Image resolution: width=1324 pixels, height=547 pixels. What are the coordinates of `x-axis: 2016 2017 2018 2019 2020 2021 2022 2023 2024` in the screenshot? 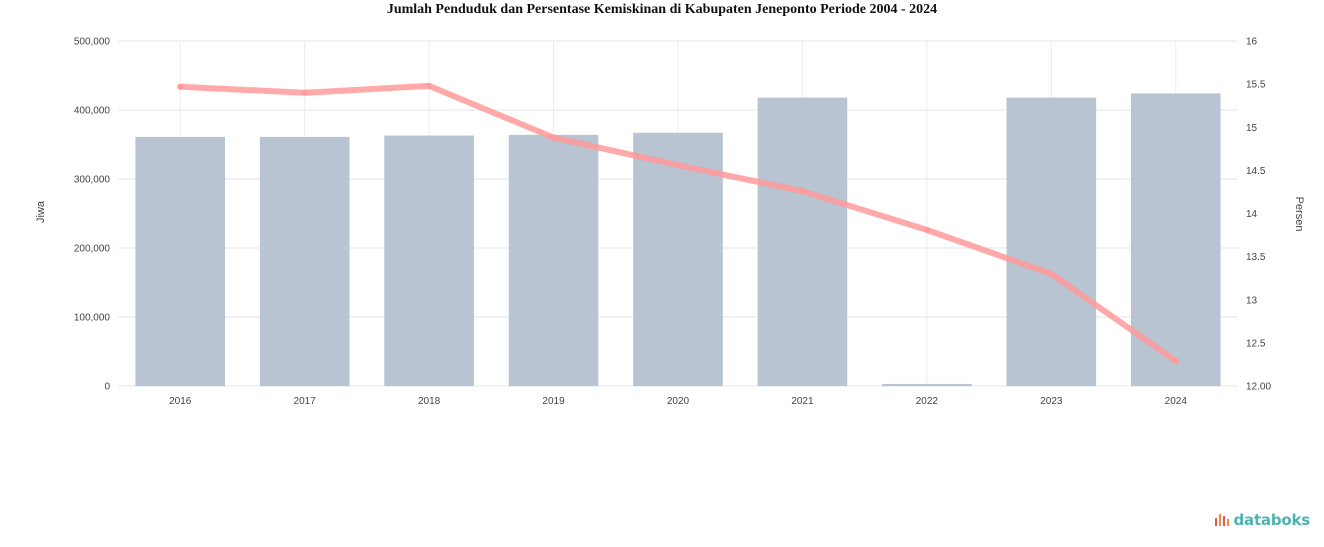 It's located at (678, 401).